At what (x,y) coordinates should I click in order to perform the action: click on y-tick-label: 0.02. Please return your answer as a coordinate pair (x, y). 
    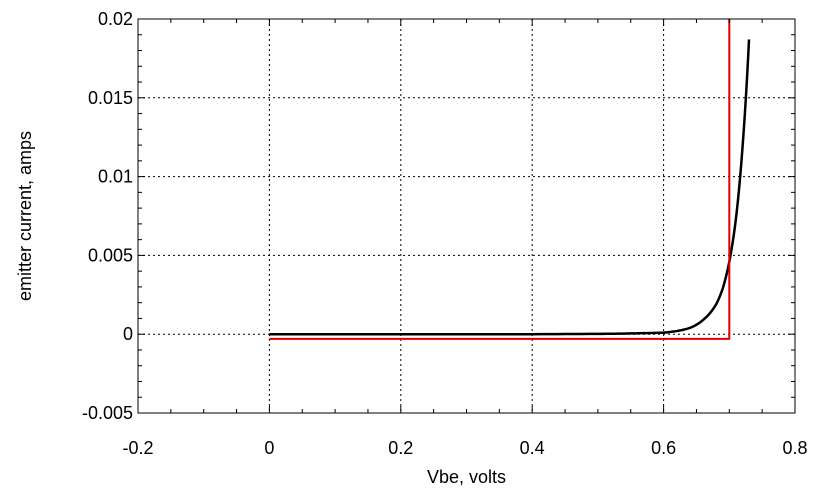
    Looking at the image, I should click on (115, 19).